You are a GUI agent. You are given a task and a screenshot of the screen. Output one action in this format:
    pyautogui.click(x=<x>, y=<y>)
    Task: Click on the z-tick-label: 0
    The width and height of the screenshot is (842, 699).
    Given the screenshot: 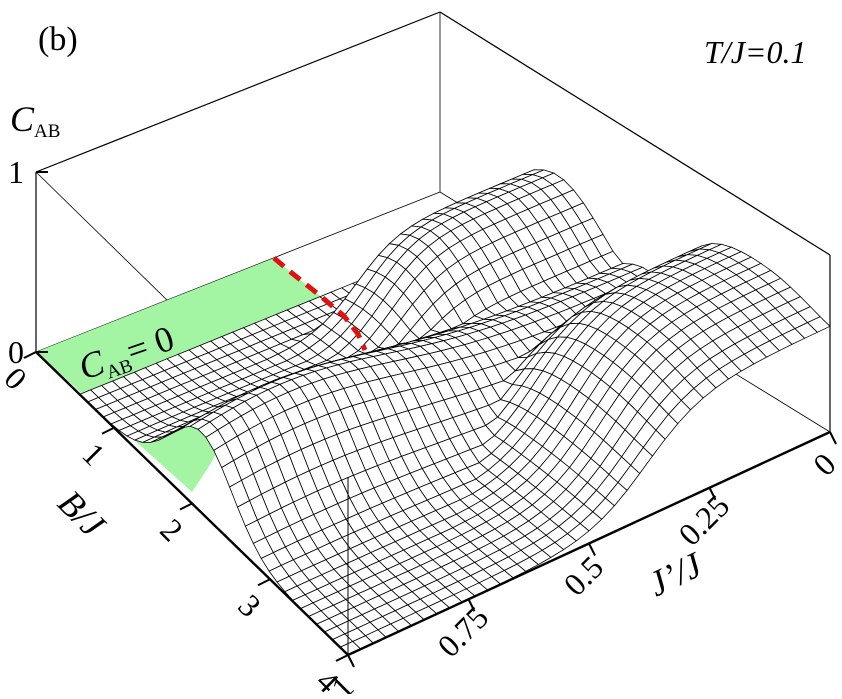 What is the action you would take?
    pyautogui.click(x=16, y=352)
    